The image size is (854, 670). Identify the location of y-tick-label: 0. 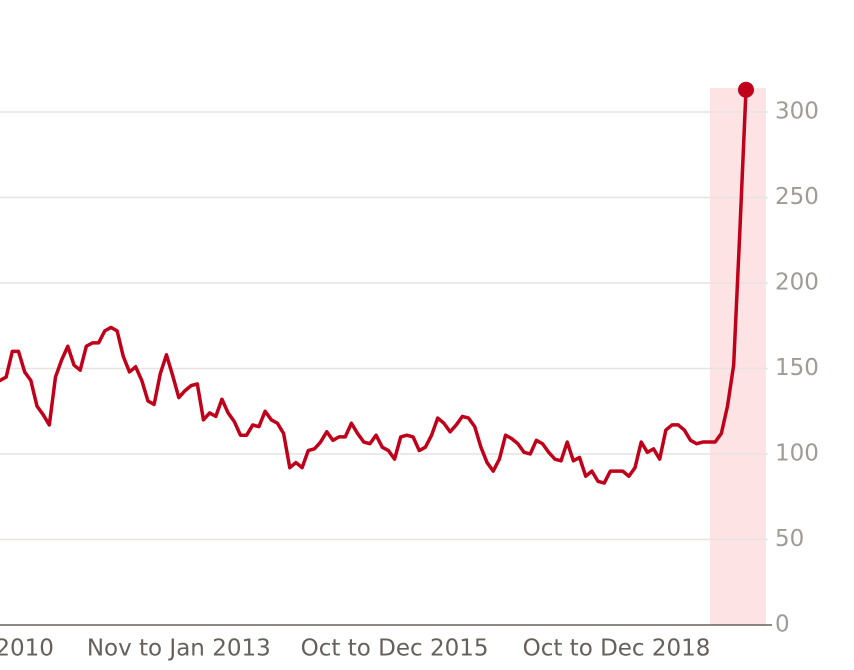
(782, 625).